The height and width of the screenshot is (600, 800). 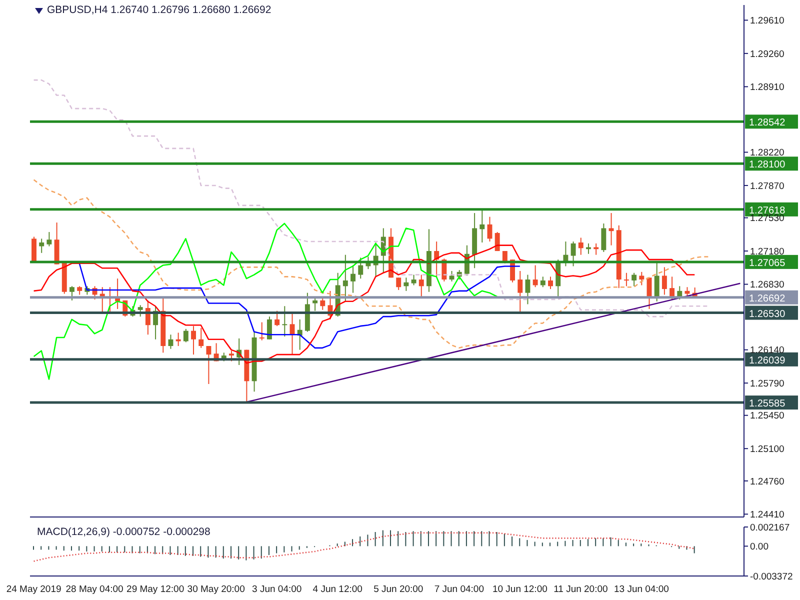 What do you see at coordinates (759, 547) in the screenshot?
I see `y-tick-label: 0.00` at bounding box center [759, 547].